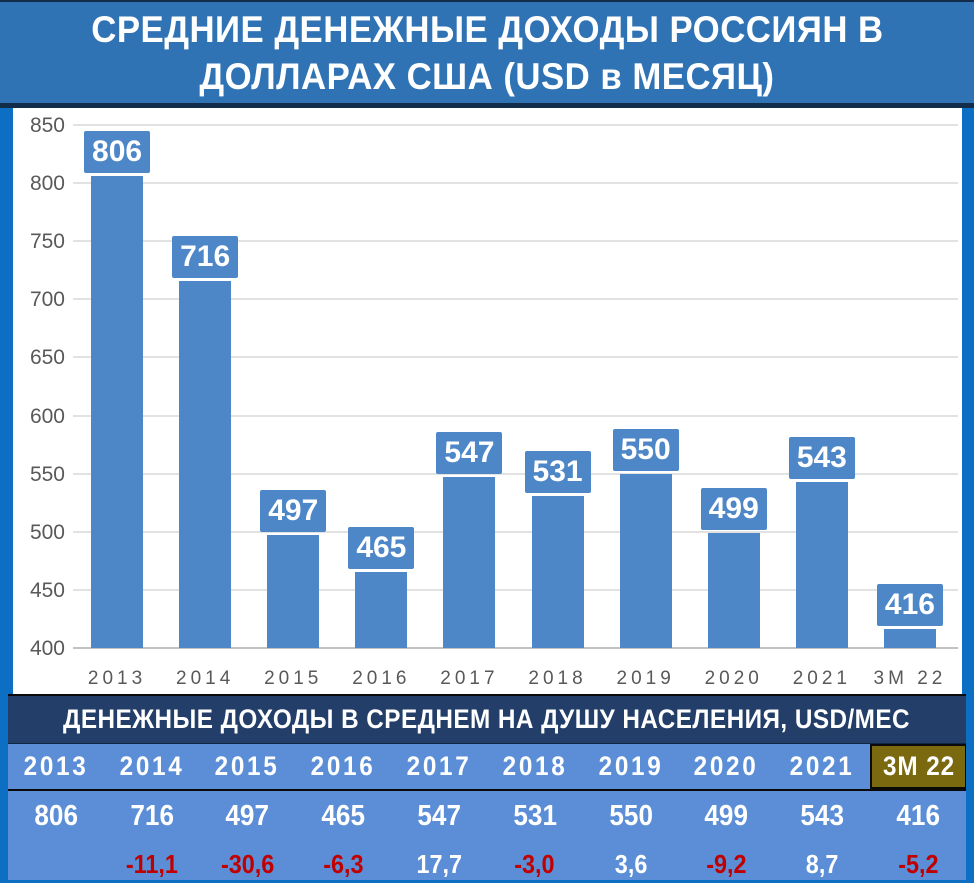 This screenshot has height=883, width=974. What do you see at coordinates (726, 766) in the screenshot?
I see `table-year-cell: 2020` at bounding box center [726, 766].